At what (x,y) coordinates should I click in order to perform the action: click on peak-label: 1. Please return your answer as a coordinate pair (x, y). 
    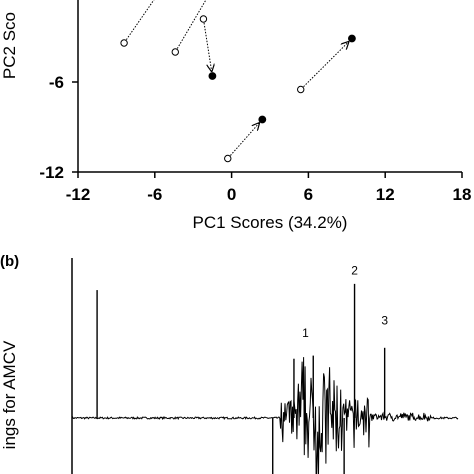
    Looking at the image, I should click on (305, 333).